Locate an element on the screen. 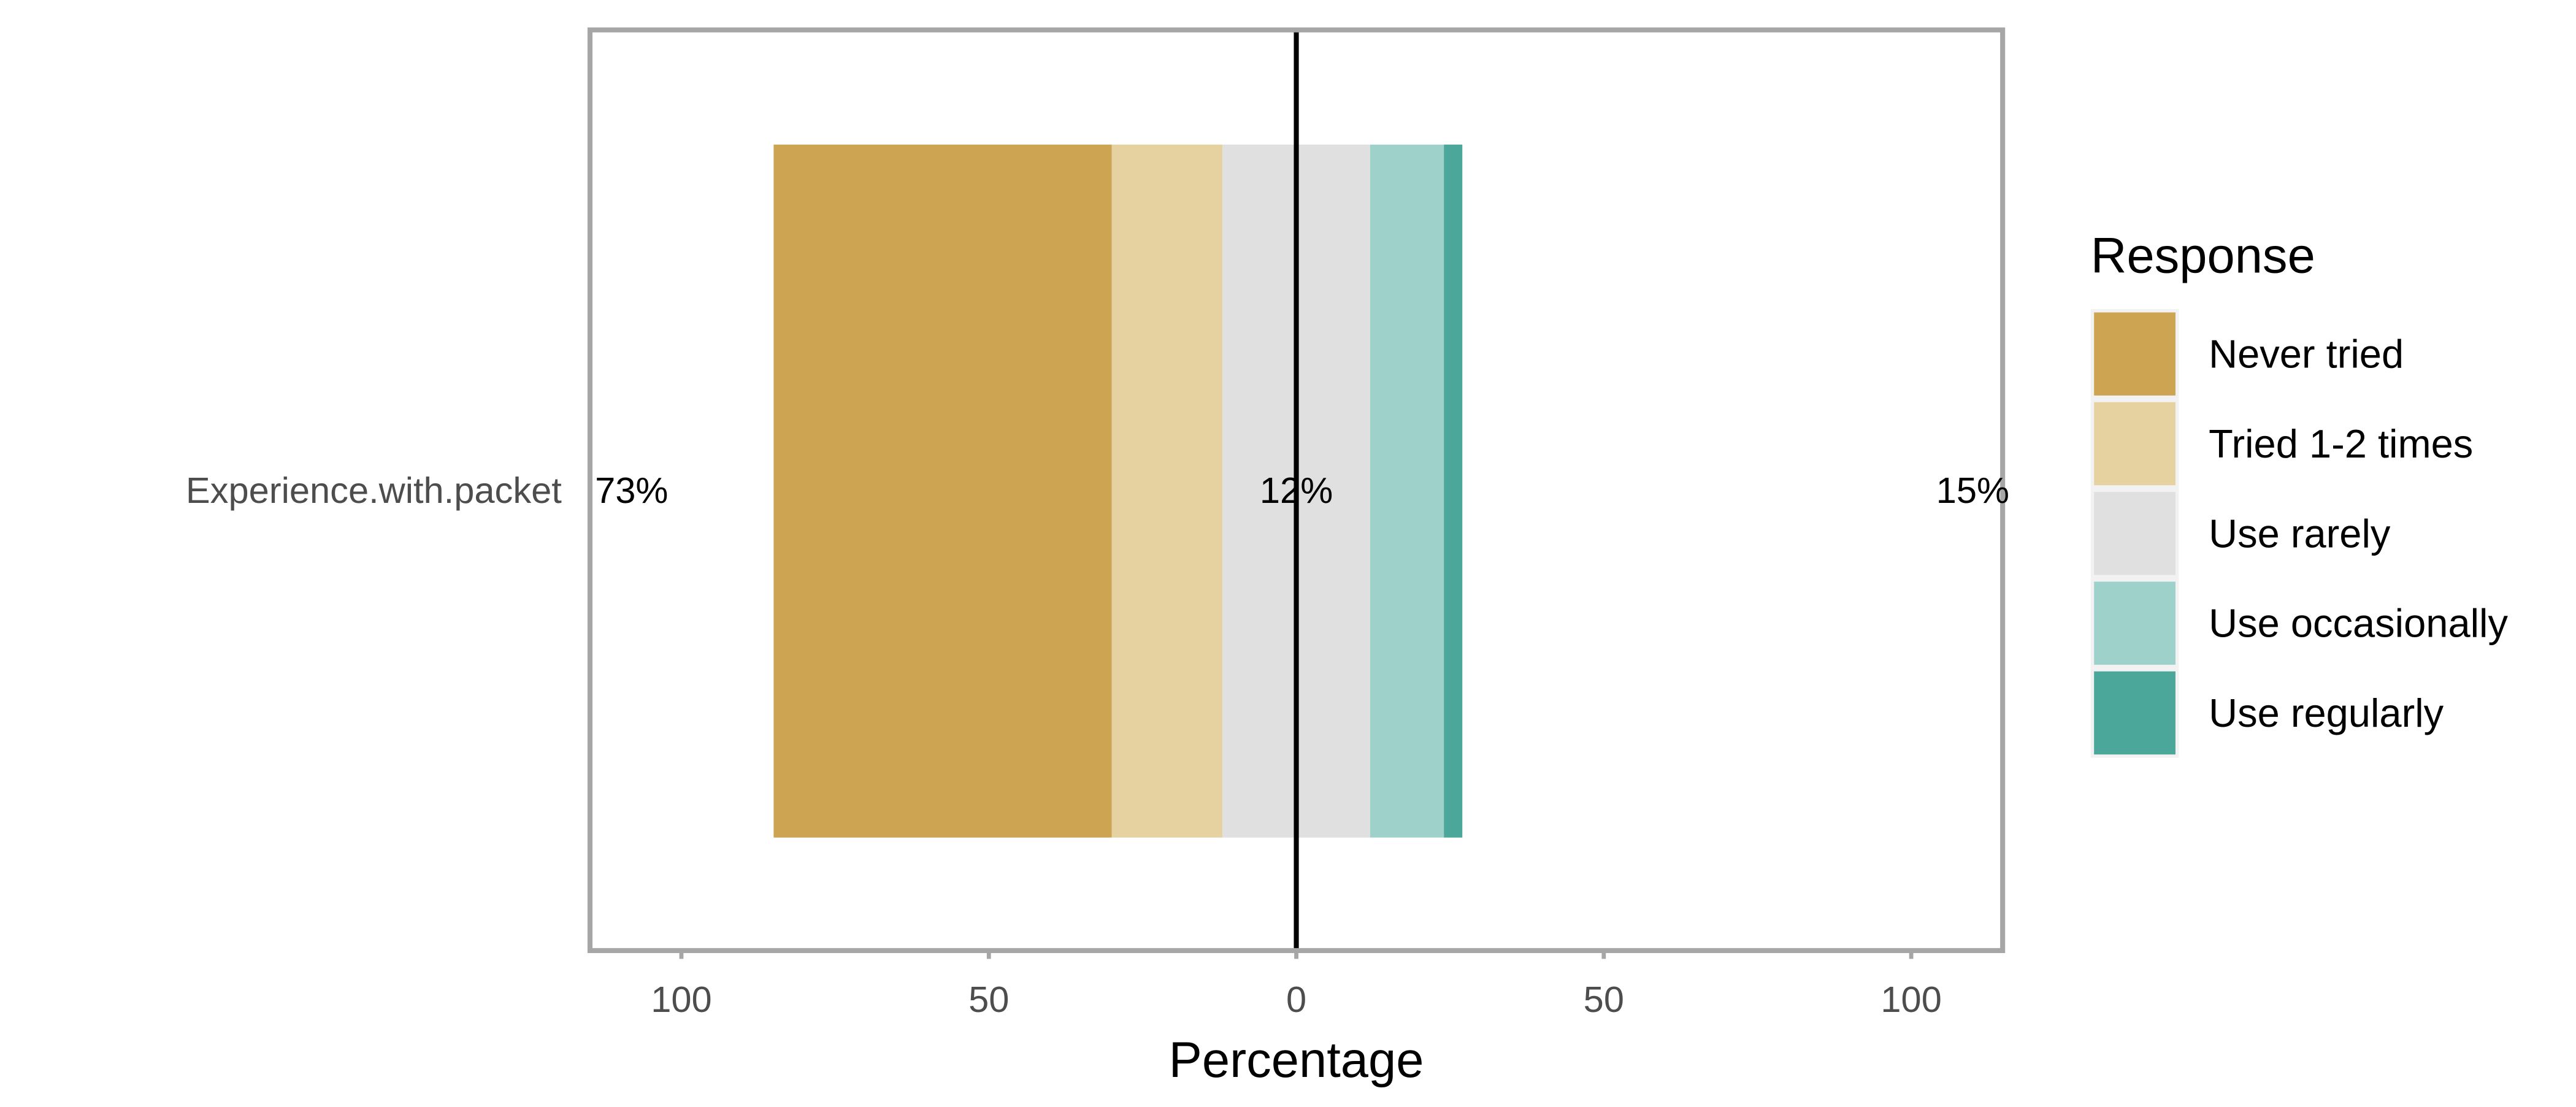  bar-segment-tried-1-2-times is located at coordinates (1167, 491).